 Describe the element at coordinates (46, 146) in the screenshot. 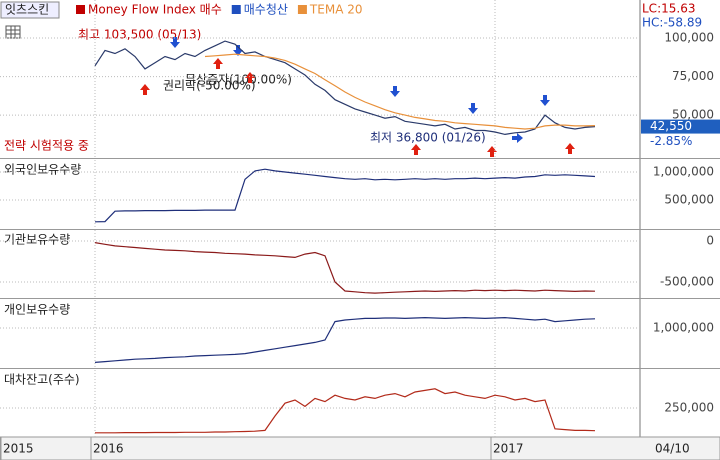

I see `annotation: 전략 시험적용 중` at that location.